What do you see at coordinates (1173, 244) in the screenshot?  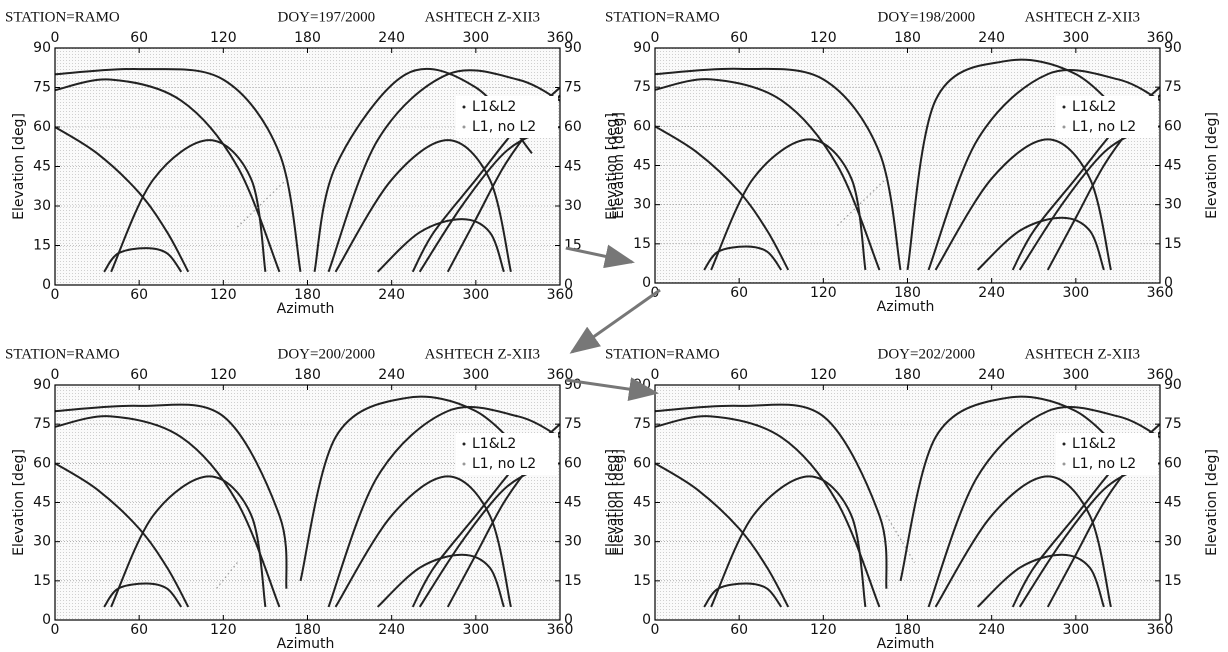 I see `y2-tick-label: 15` at bounding box center [1173, 244].